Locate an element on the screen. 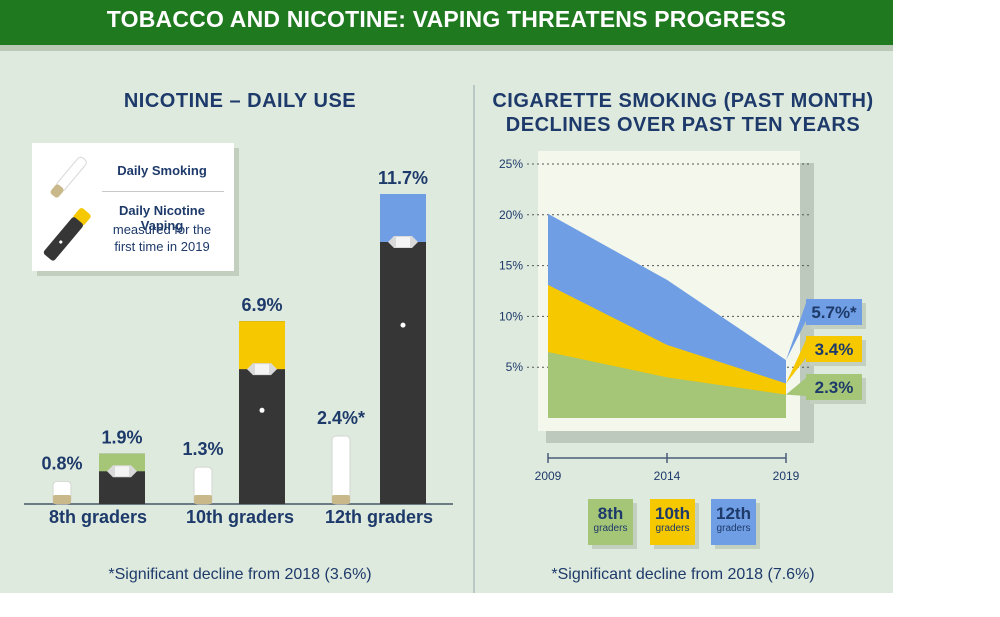 The image size is (1000, 617). badge-10th-sub: graders is located at coordinates (672, 528).